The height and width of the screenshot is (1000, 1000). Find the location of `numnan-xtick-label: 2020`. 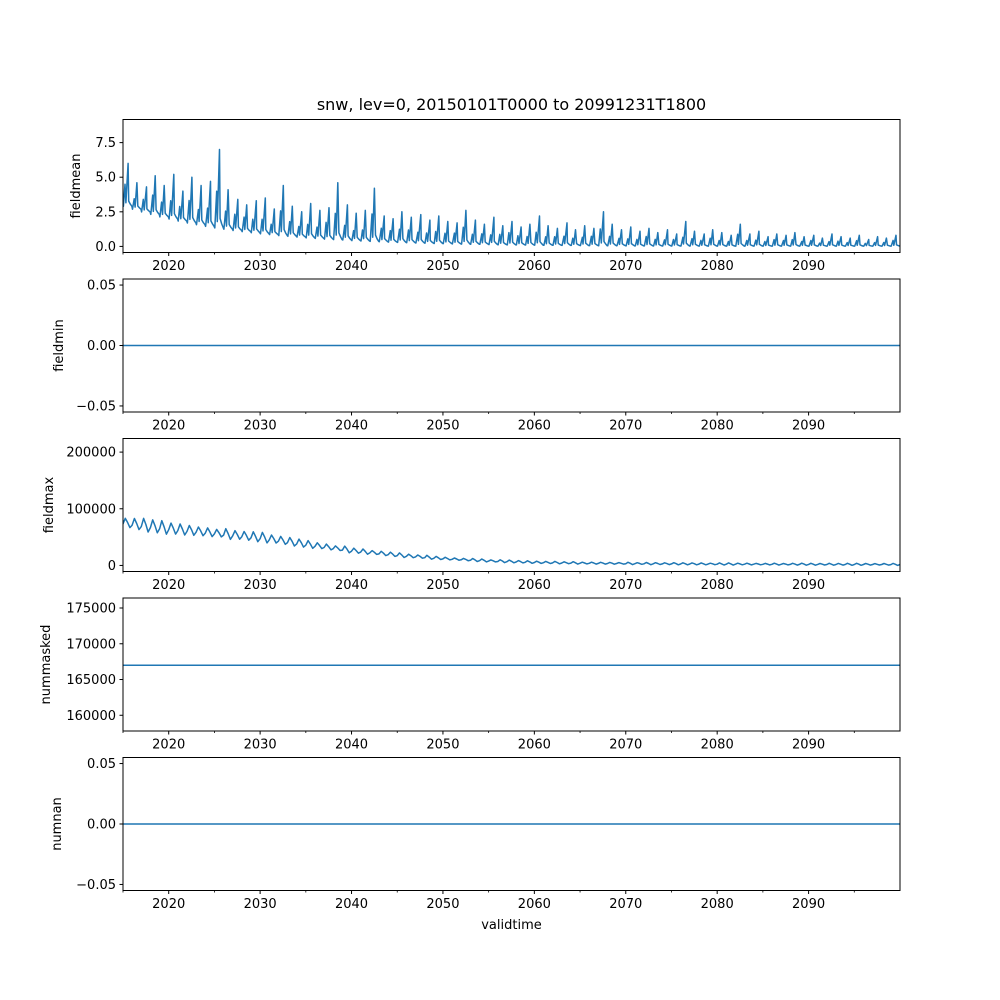

numnan-xtick-label: 2020 is located at coordinates (168, 904).